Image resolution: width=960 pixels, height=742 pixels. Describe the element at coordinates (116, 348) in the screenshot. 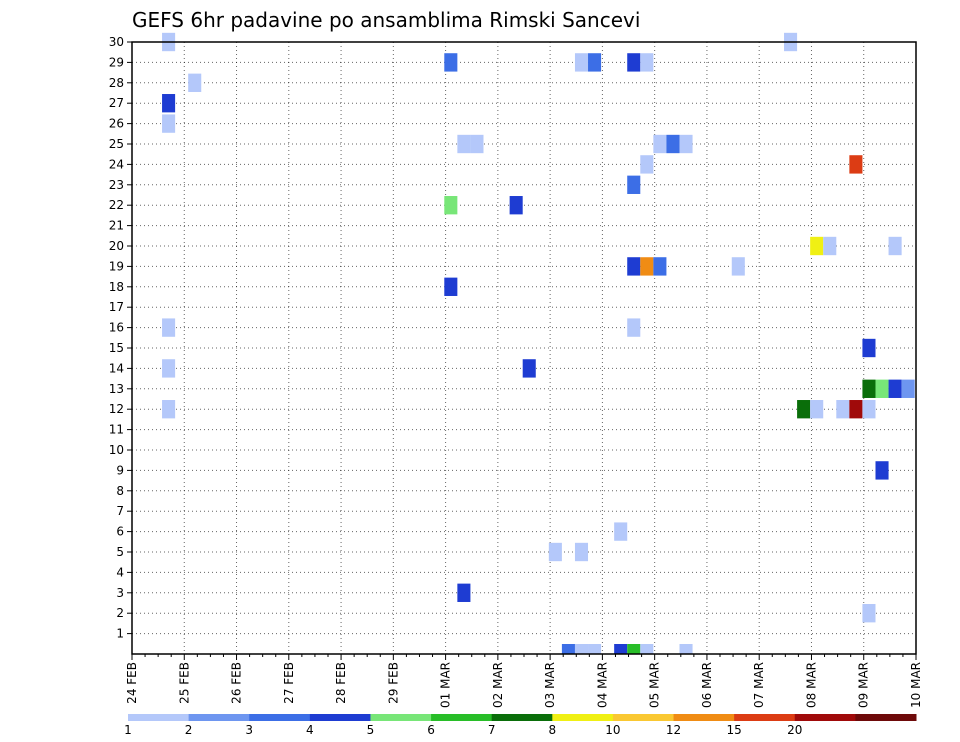

I see `y-tick-label: 15` at that location.